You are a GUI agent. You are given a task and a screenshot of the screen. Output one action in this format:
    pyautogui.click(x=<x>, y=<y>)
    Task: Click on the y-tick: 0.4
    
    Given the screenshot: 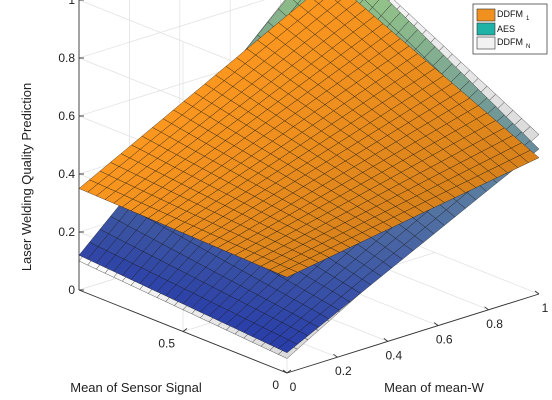 What is the action you would take?
    pyautogui.click(x=392, y=350)
    